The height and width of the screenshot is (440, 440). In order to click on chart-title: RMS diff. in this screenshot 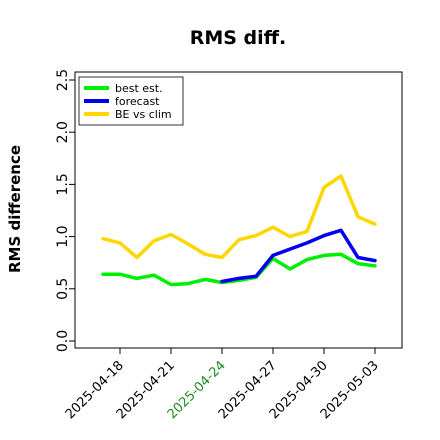, I will do `click(238, 38)`.